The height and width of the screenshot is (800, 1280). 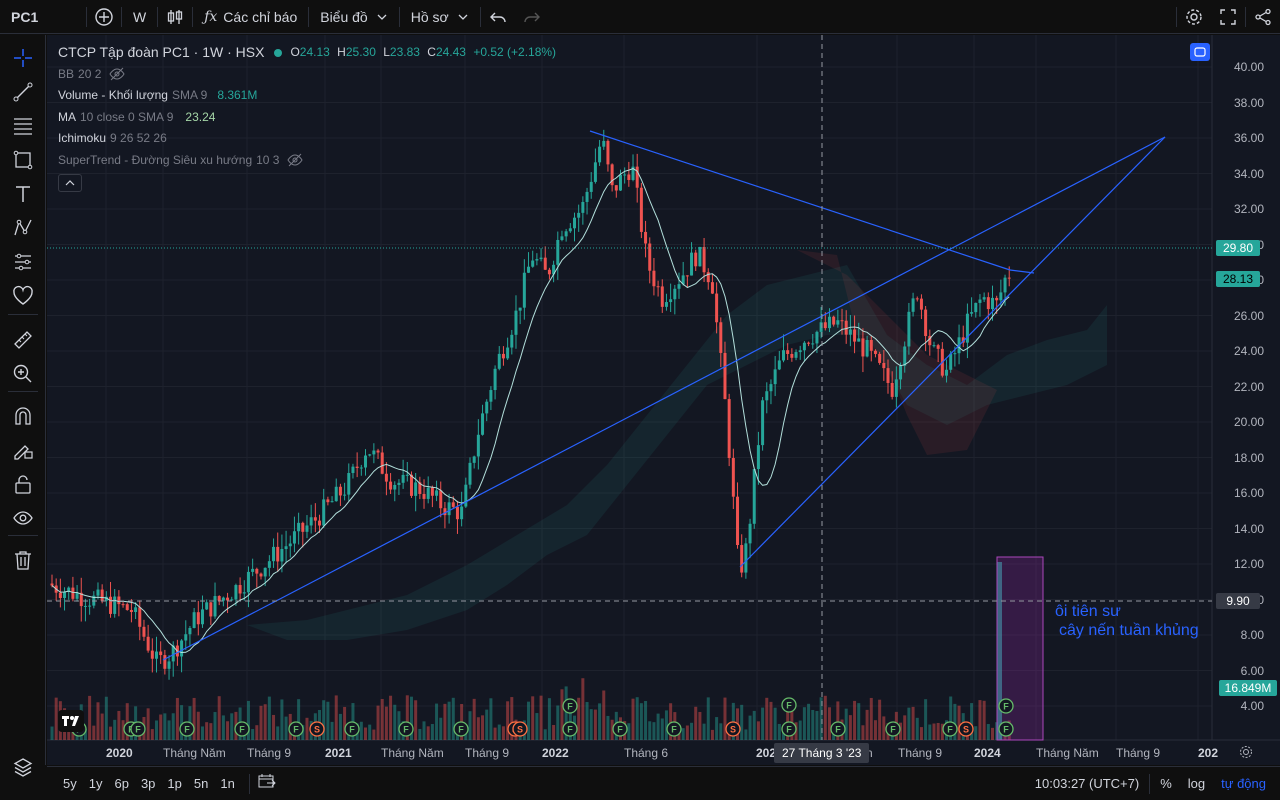 I want to click on indicators-button: ƒx Các chỉ báo, so click(x=250, y=17).